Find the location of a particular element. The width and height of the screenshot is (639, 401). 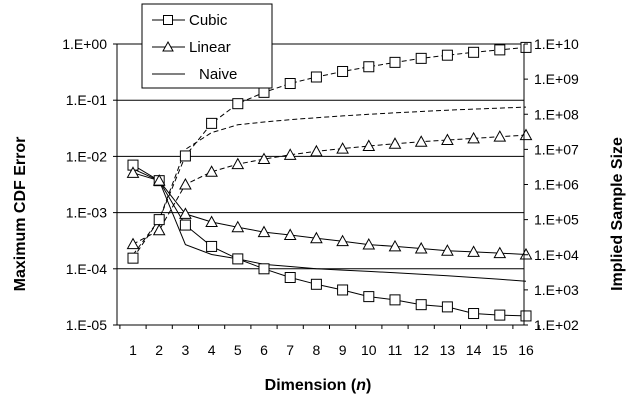

x-tick-label: 14 is located at coordinates (474, 350).